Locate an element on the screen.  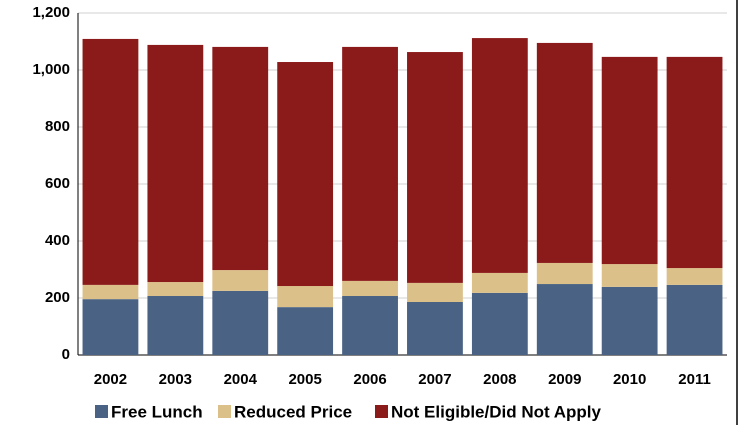
x-tick-label: 2008 is located at coordinates (499, 379).